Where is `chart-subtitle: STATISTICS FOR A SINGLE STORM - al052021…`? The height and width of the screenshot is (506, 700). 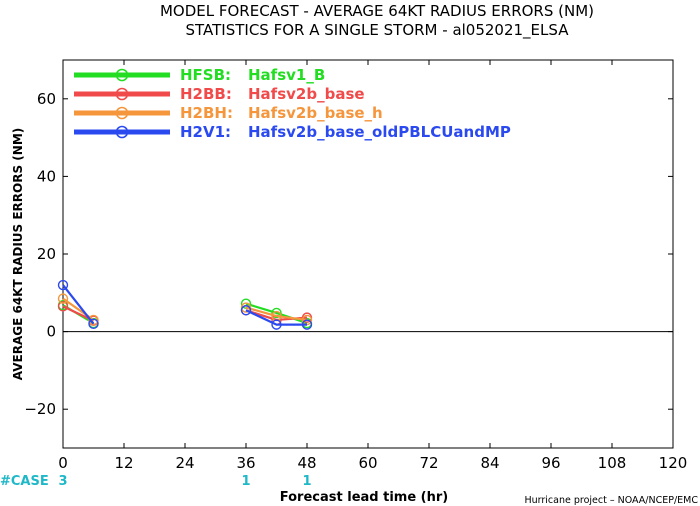
chart-subtitle: STATISTICS FOR A SINGLE STORM - al052021… is located at coordinates (378, 30).